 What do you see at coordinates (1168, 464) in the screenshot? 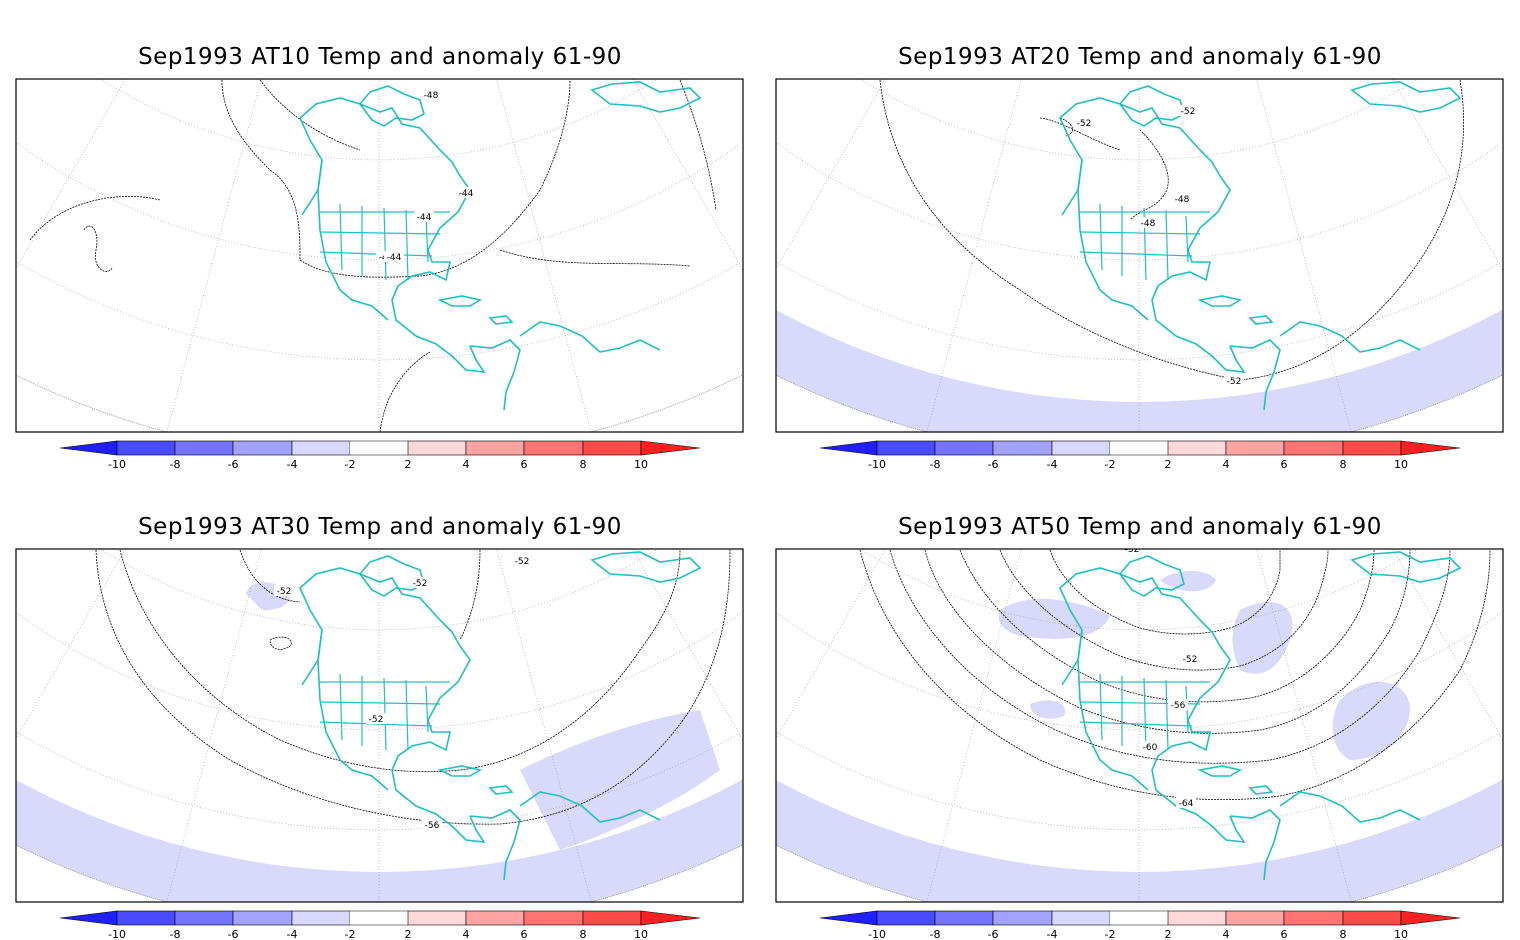
I see `colorbar-tick-label: 2` at bounding box center [1168, 464].